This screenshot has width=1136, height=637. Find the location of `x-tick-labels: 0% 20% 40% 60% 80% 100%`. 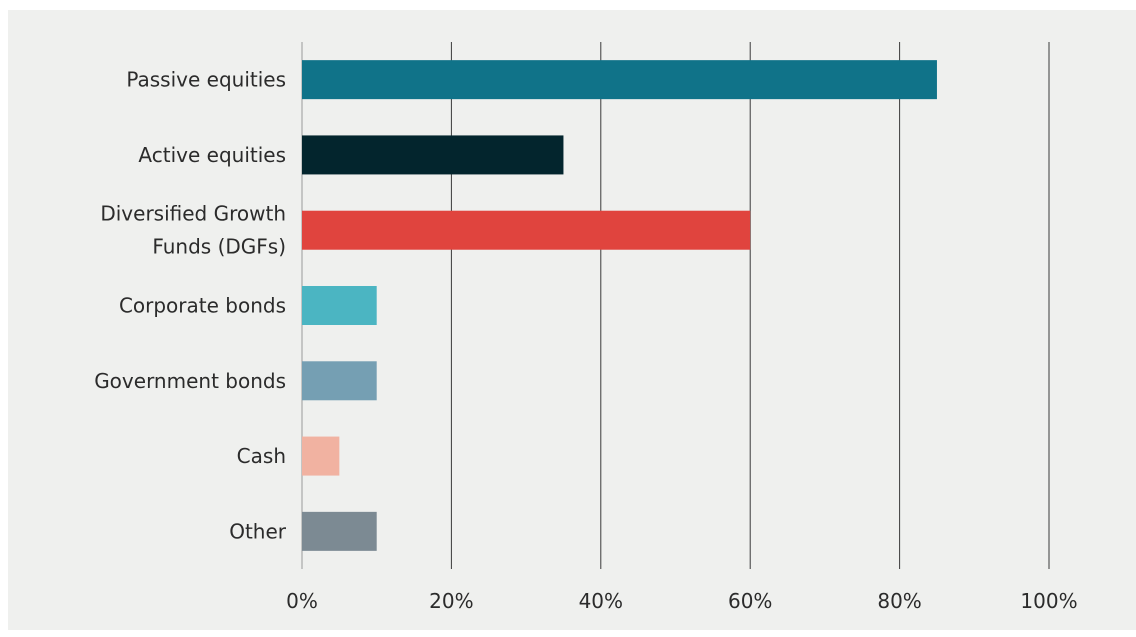

x-tick-labels: 0% 20% 40% 60% 80% 100% is located at coordinates (681, 601).